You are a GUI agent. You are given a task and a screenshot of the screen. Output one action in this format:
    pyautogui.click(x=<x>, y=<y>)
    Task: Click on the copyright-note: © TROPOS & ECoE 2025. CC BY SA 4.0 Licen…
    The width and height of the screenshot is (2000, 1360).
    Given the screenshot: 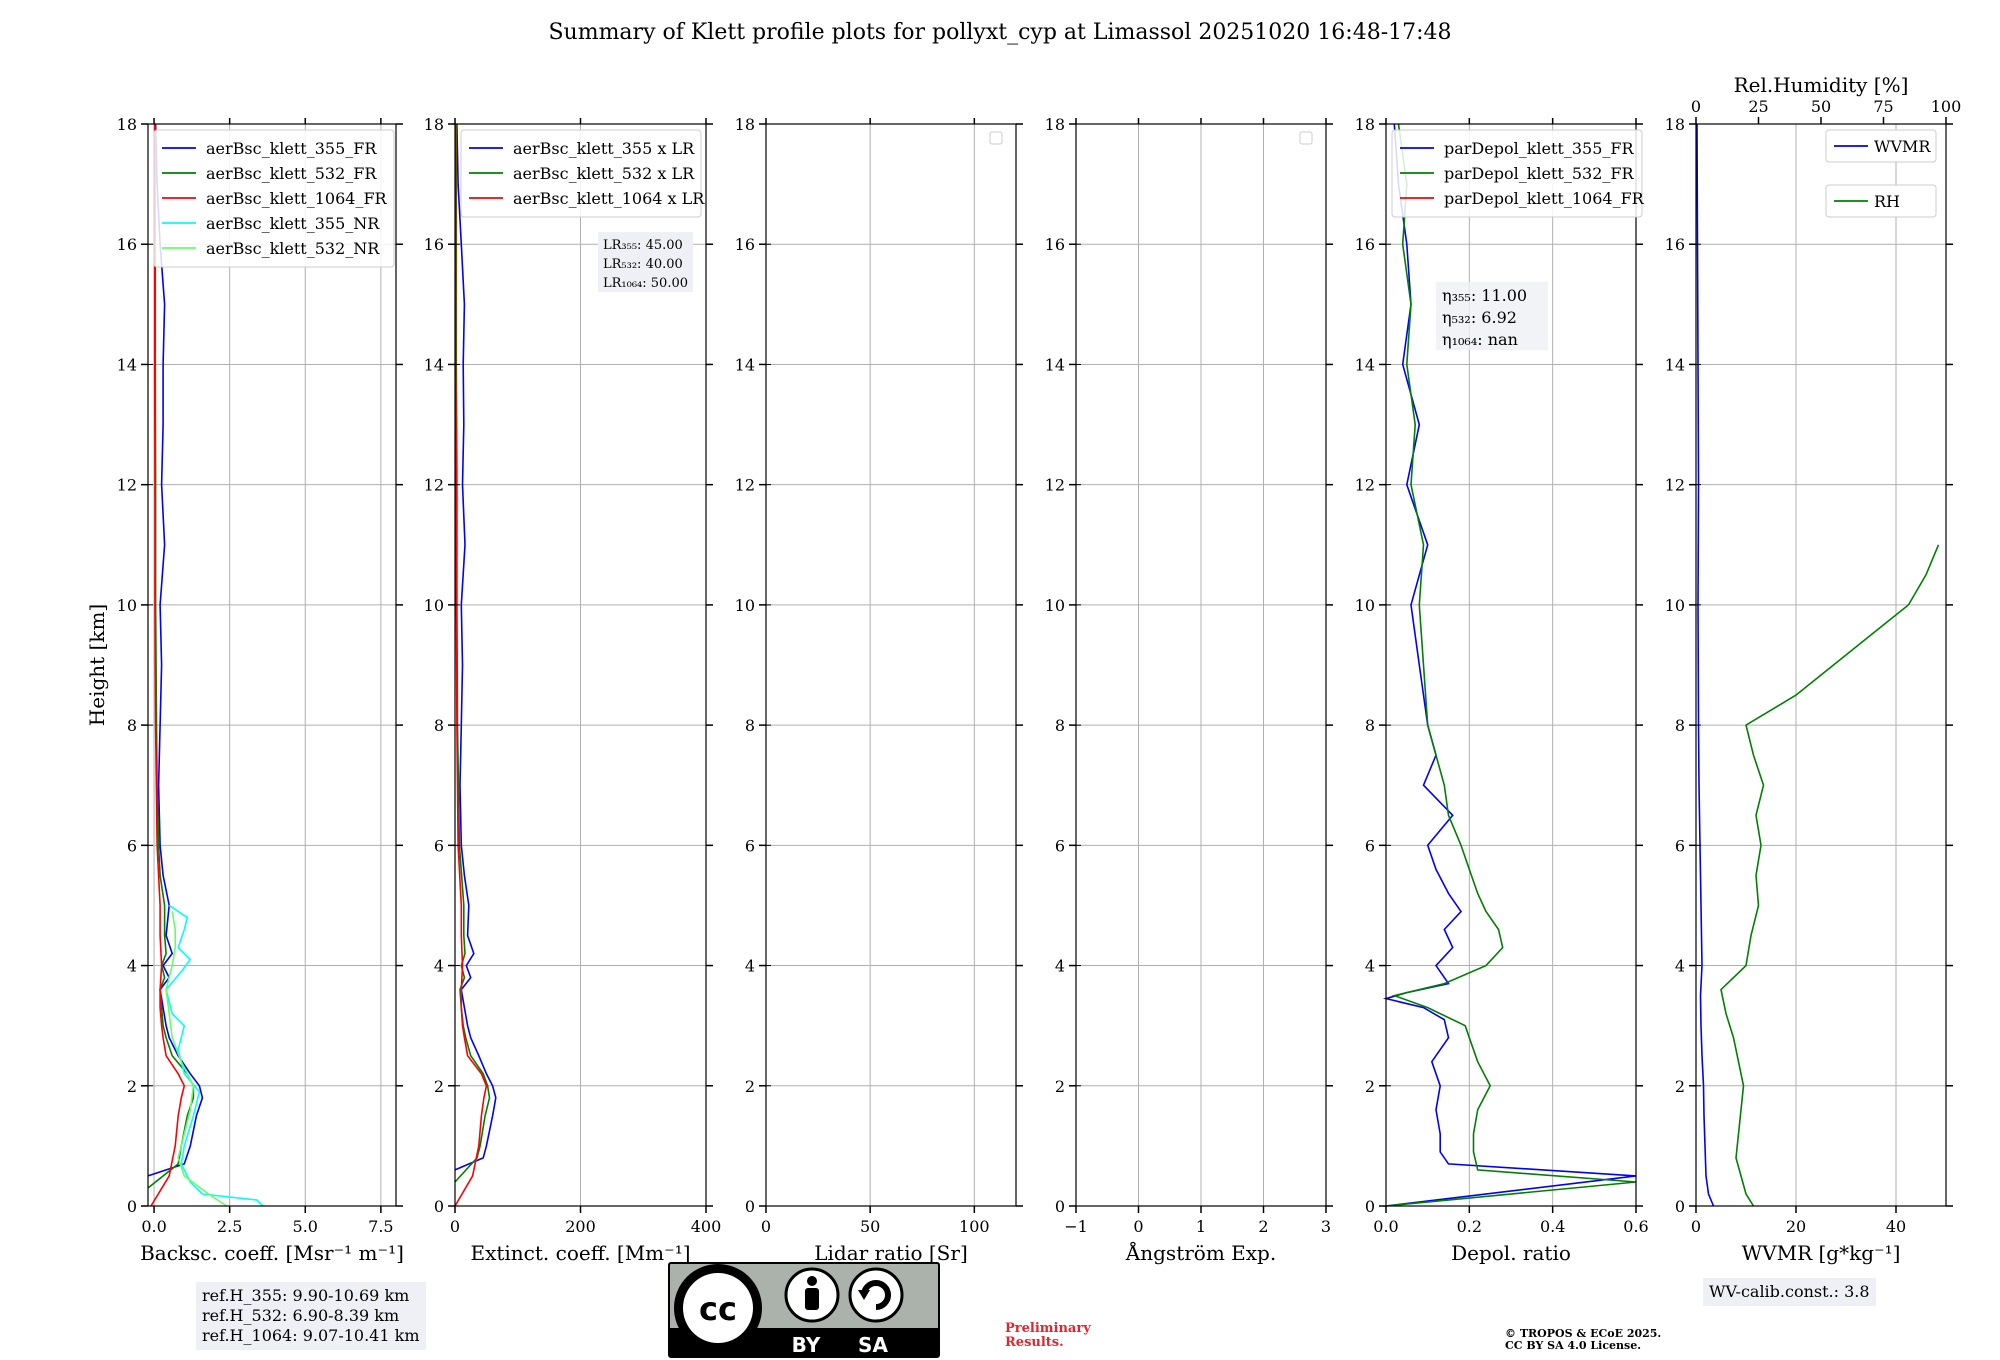 What is the action you would take?
    pyautogui.click(x=1583, y=1340)
    